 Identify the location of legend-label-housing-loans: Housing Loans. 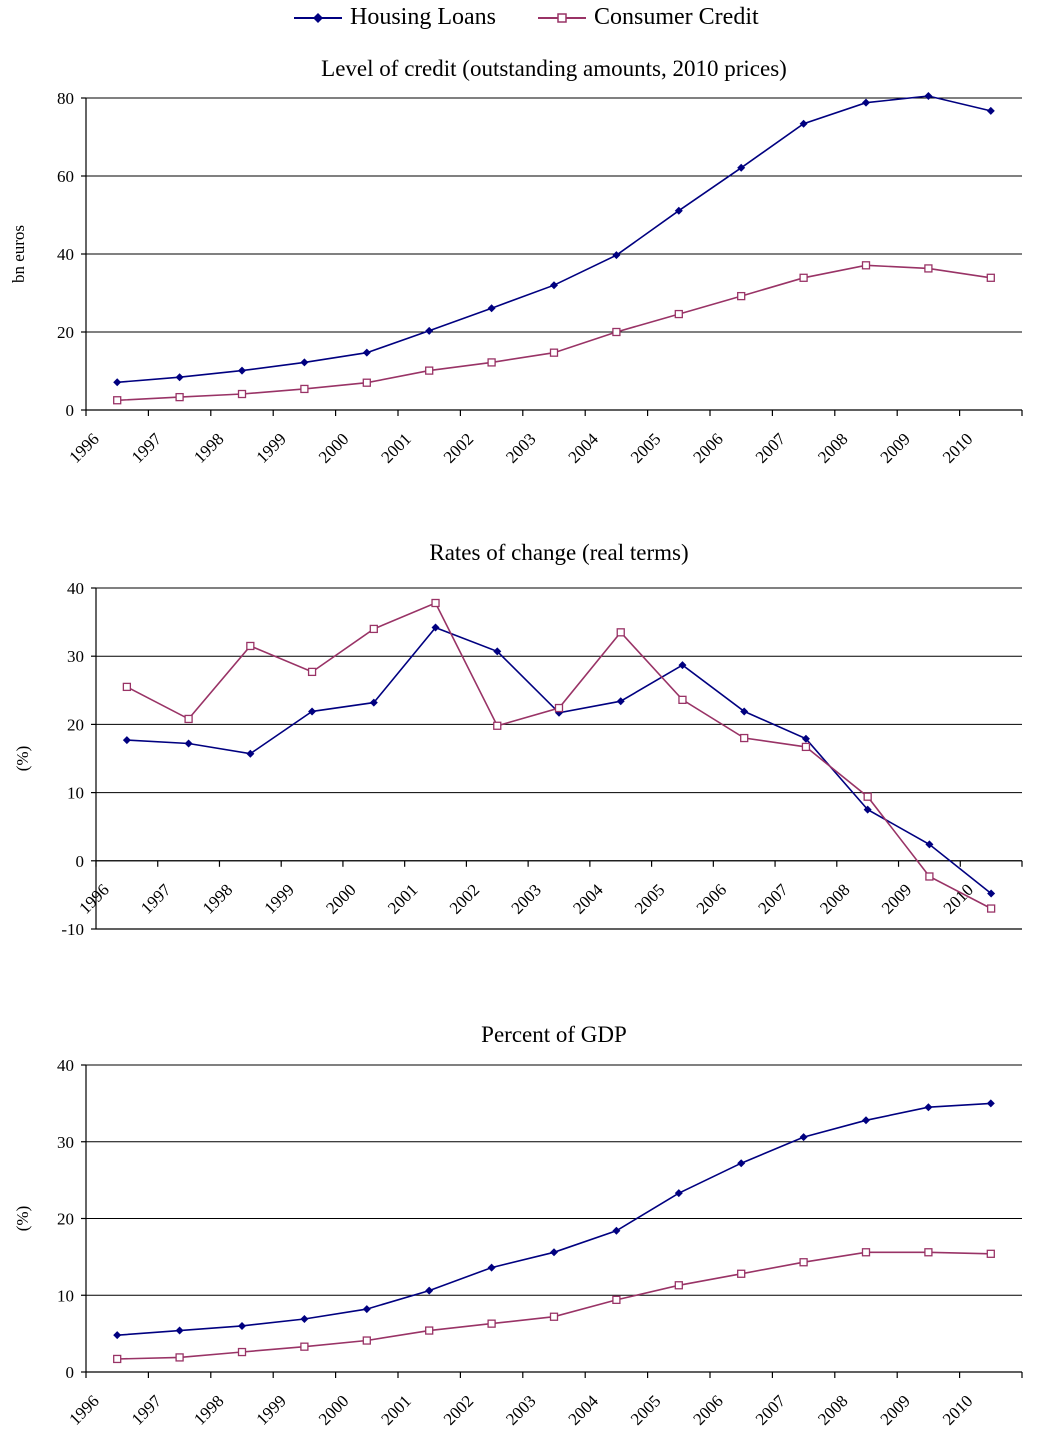
(423, 17).